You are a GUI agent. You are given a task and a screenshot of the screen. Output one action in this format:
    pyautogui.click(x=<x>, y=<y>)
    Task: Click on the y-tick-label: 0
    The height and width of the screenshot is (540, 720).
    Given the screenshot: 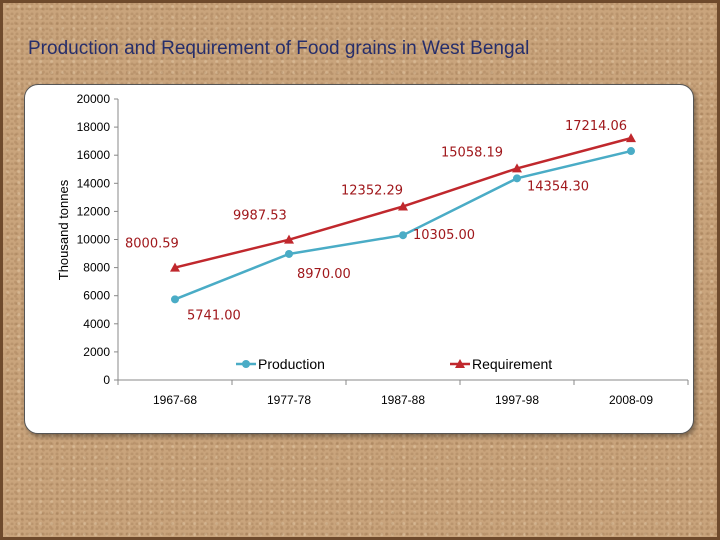 What is the action you would take?
    pyautogui.click(x=106, y=380)
    